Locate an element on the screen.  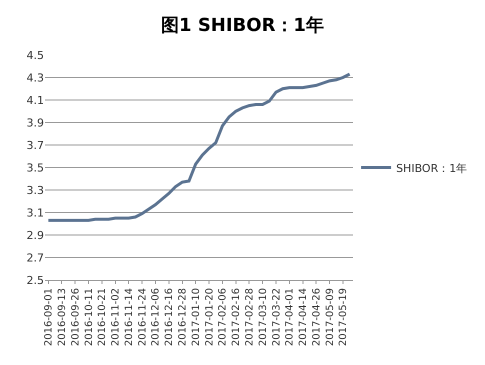
x-tick-label: 2016-12-06 is located at coordinates (156, 317).